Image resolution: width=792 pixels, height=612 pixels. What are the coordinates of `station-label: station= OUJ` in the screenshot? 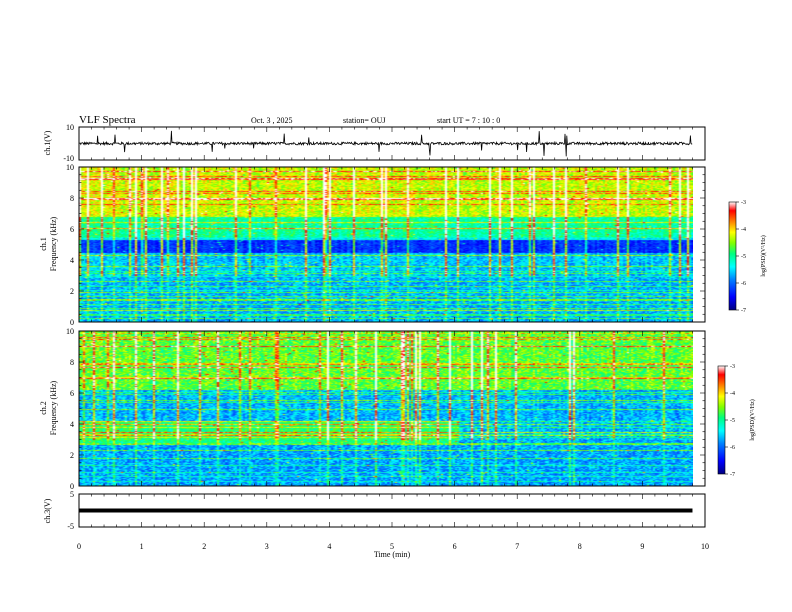 It's located at (364, 120).